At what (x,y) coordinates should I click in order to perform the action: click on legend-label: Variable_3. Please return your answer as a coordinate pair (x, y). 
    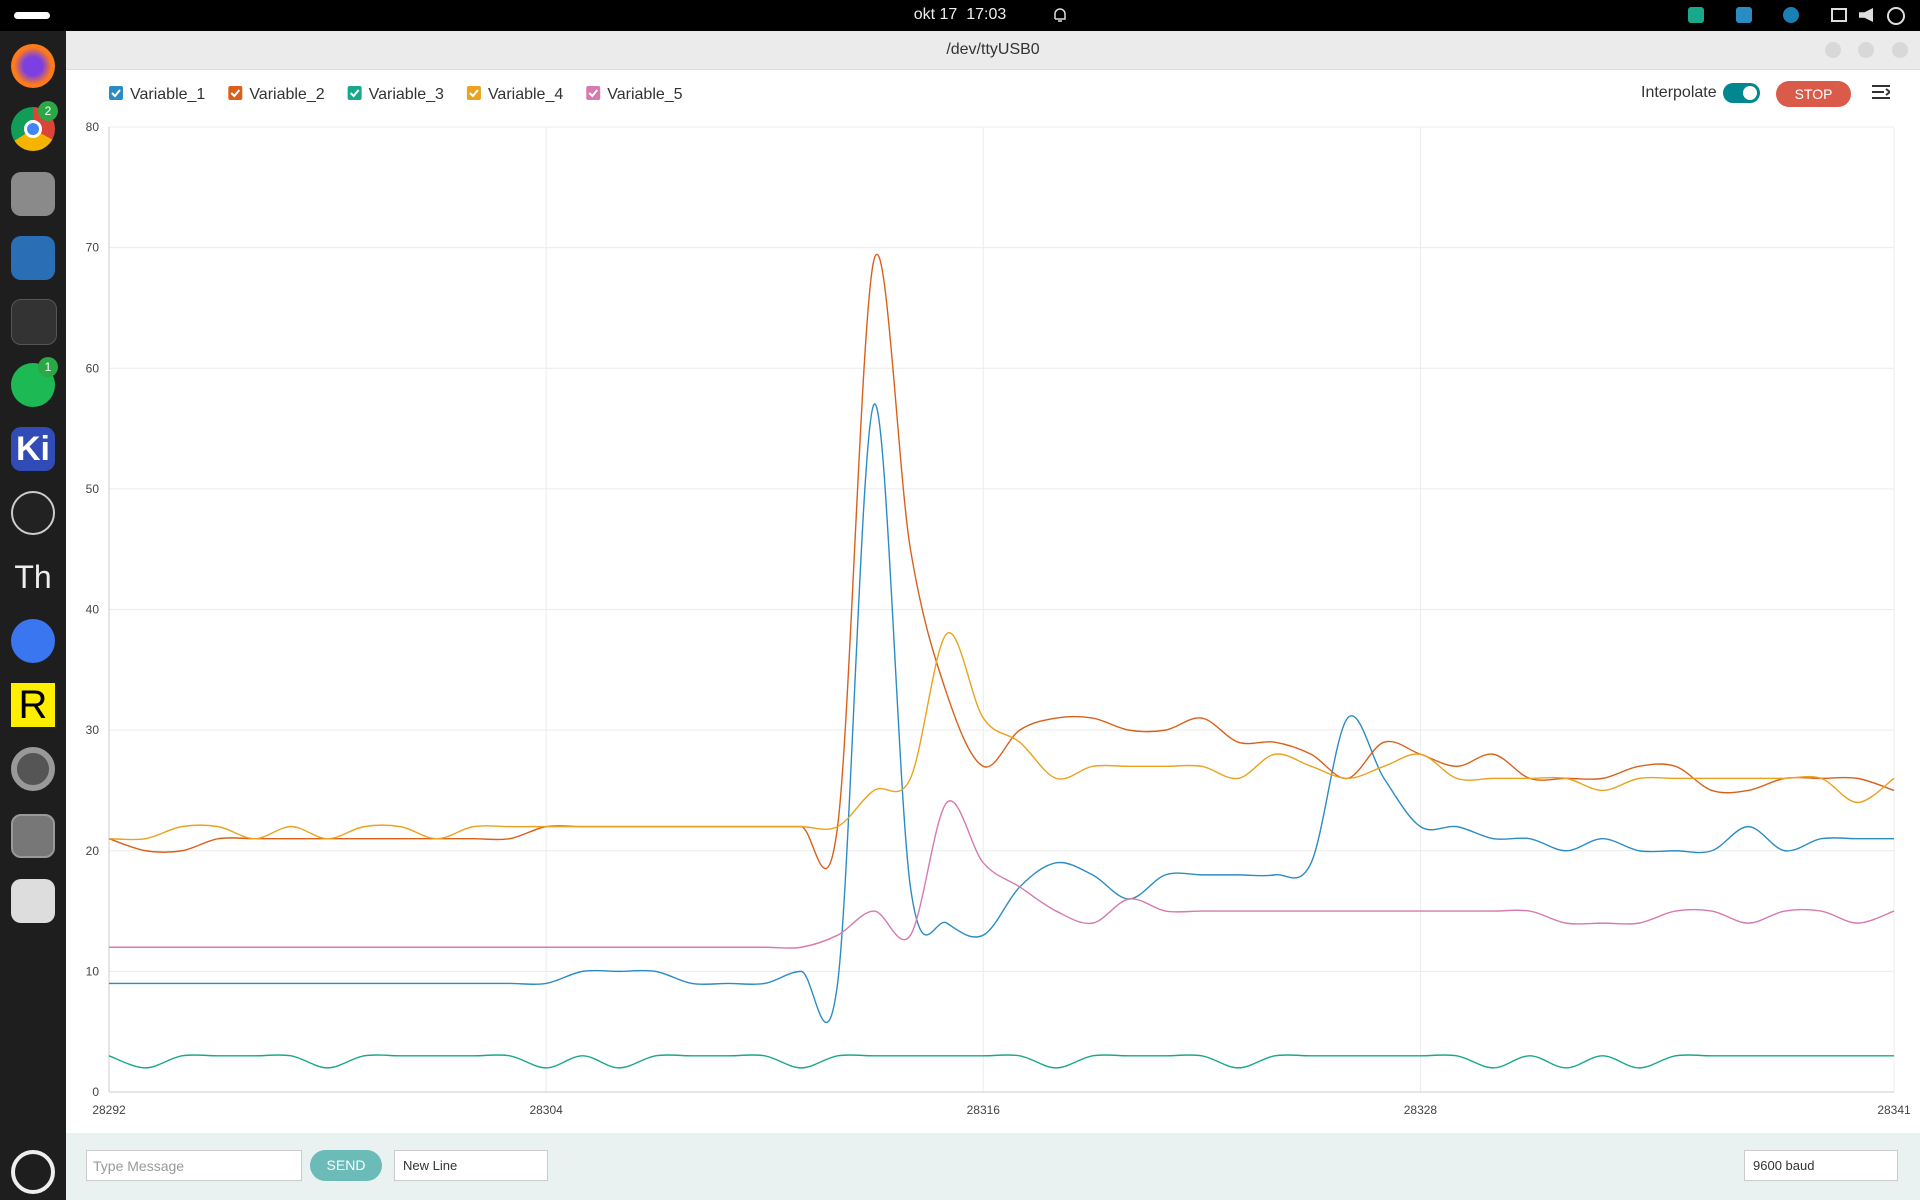
    Looking at the image, I should click on (406, 94).